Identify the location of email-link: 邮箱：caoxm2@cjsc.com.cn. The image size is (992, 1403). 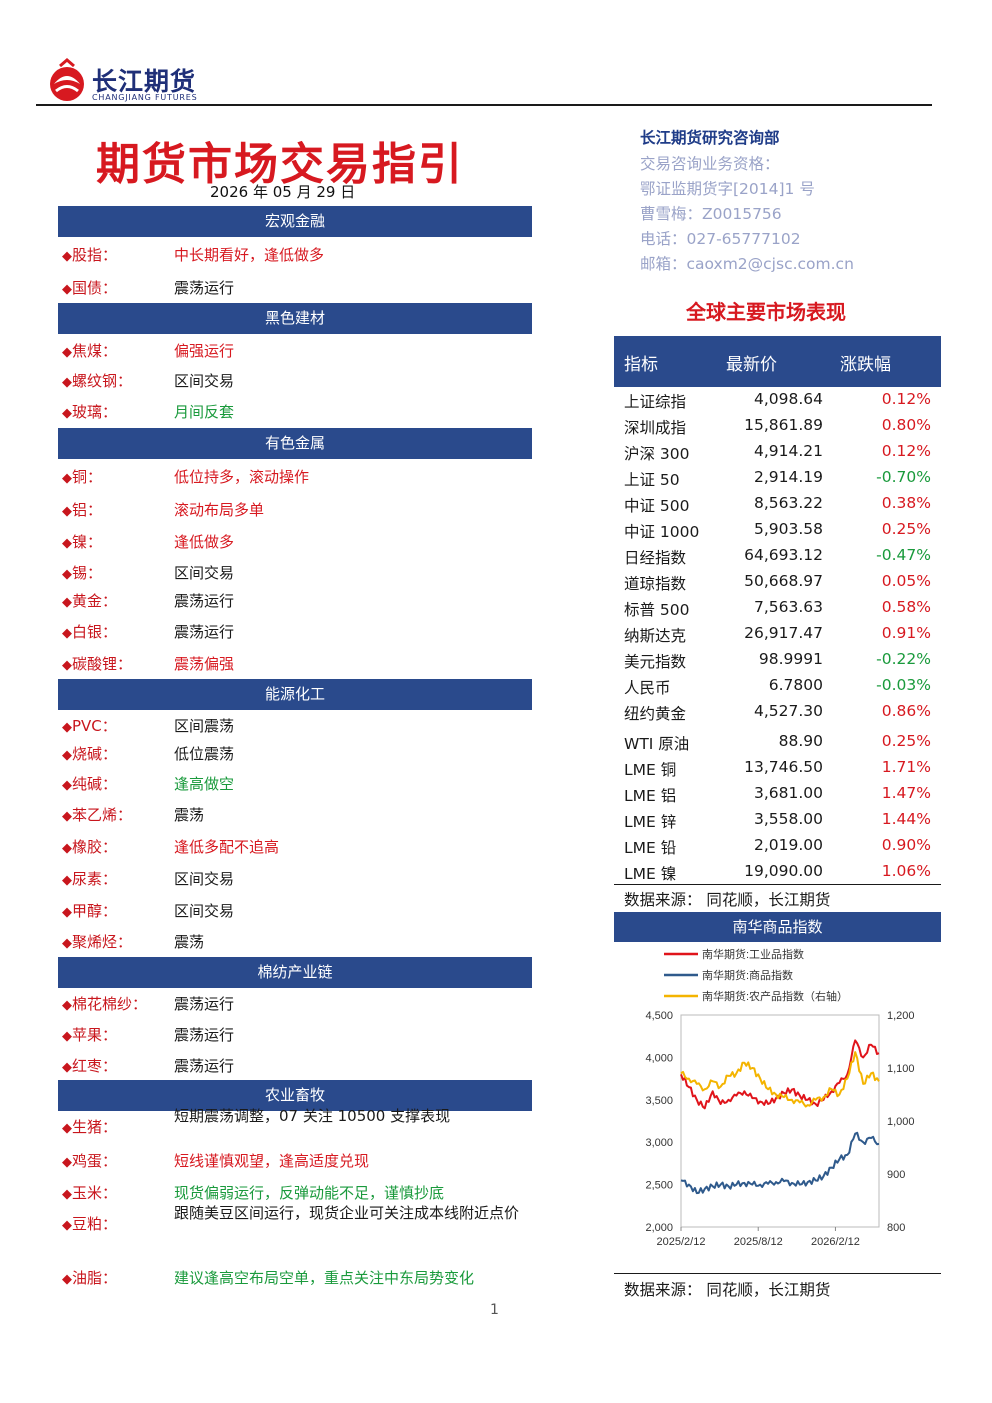
(747, 264).